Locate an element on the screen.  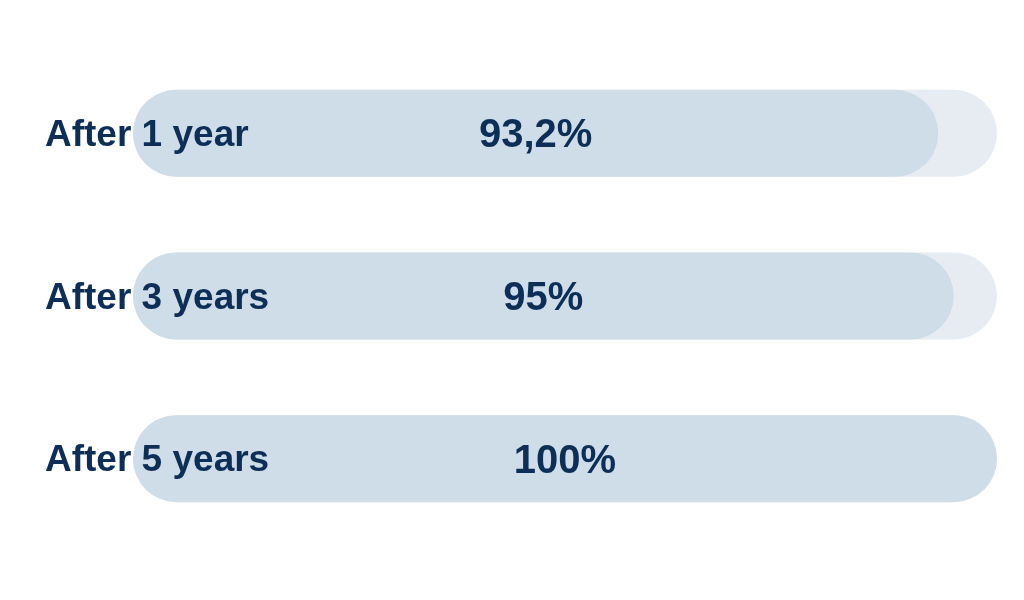
data-label: 100% is located at coordinates (565, 458).